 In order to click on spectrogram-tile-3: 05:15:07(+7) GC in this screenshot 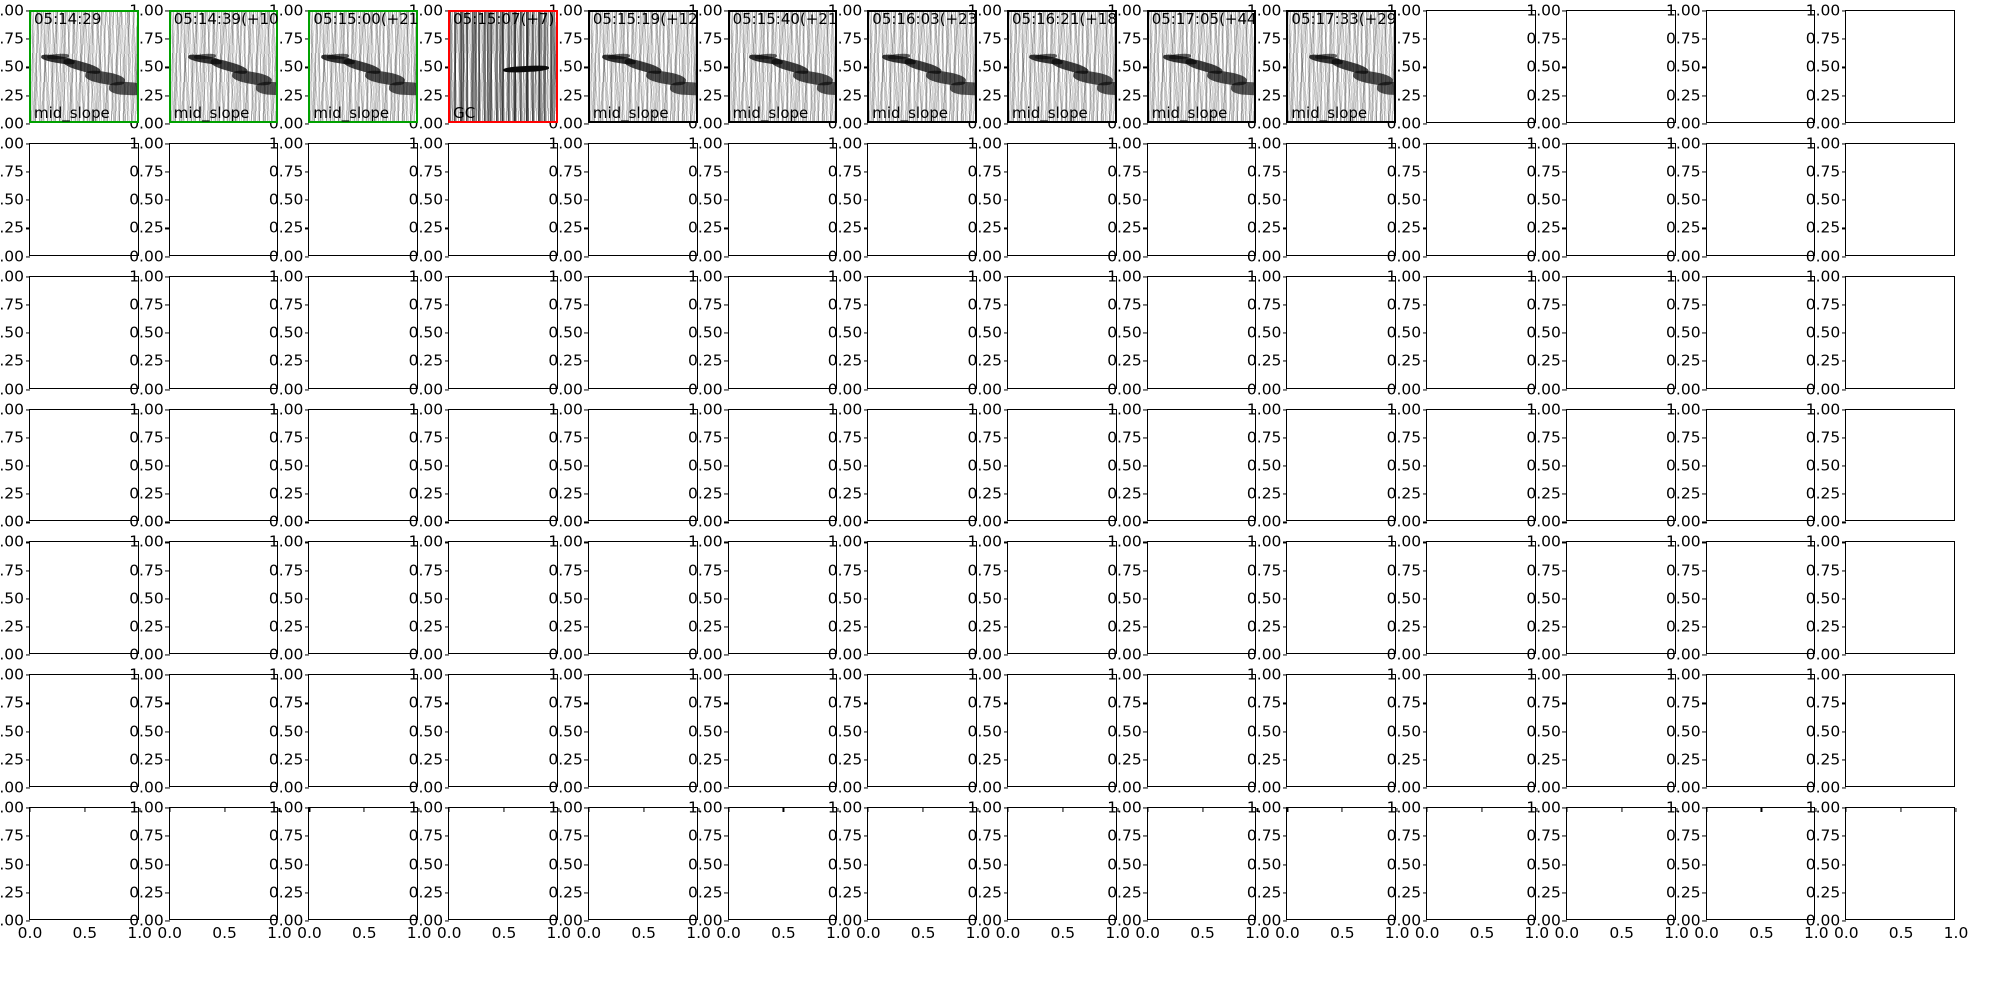, I will do `click(503, 66)`.